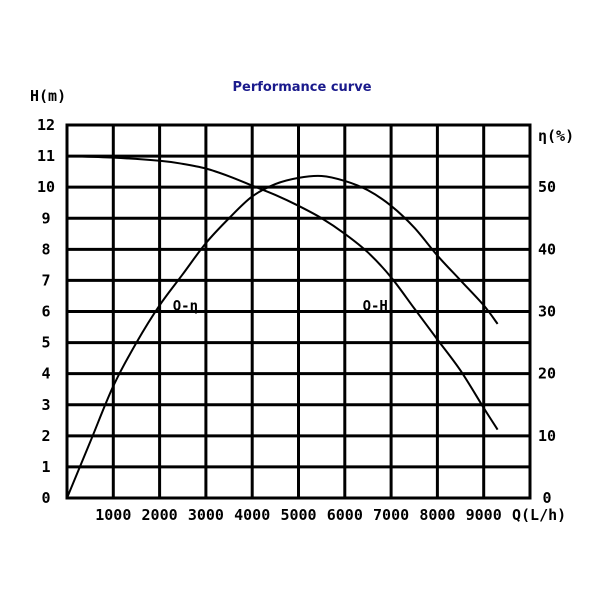 Image resolution: width=600 pixels, height=600 pixels. Describe the element at coordinates (45, 374) in the screenshot. I see `y-left-tick-label: 4` at that location.